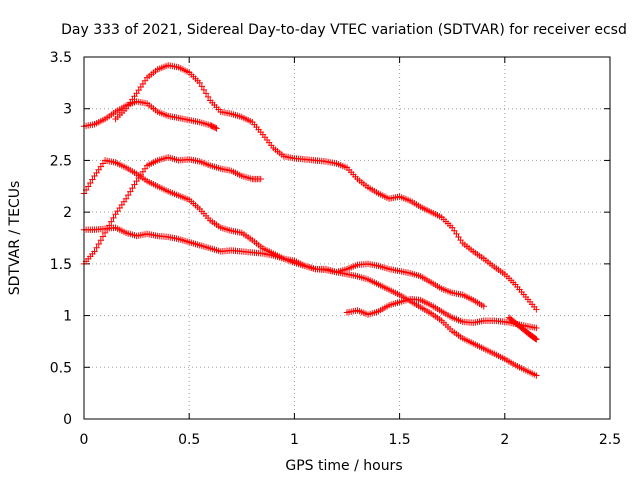 Image resolution: width=640 pixels, height=480 pixels. I want to click on y-tick-labels: 0 0.5 1 1.5 2 2.5 3 3.5, so click(61, 239).